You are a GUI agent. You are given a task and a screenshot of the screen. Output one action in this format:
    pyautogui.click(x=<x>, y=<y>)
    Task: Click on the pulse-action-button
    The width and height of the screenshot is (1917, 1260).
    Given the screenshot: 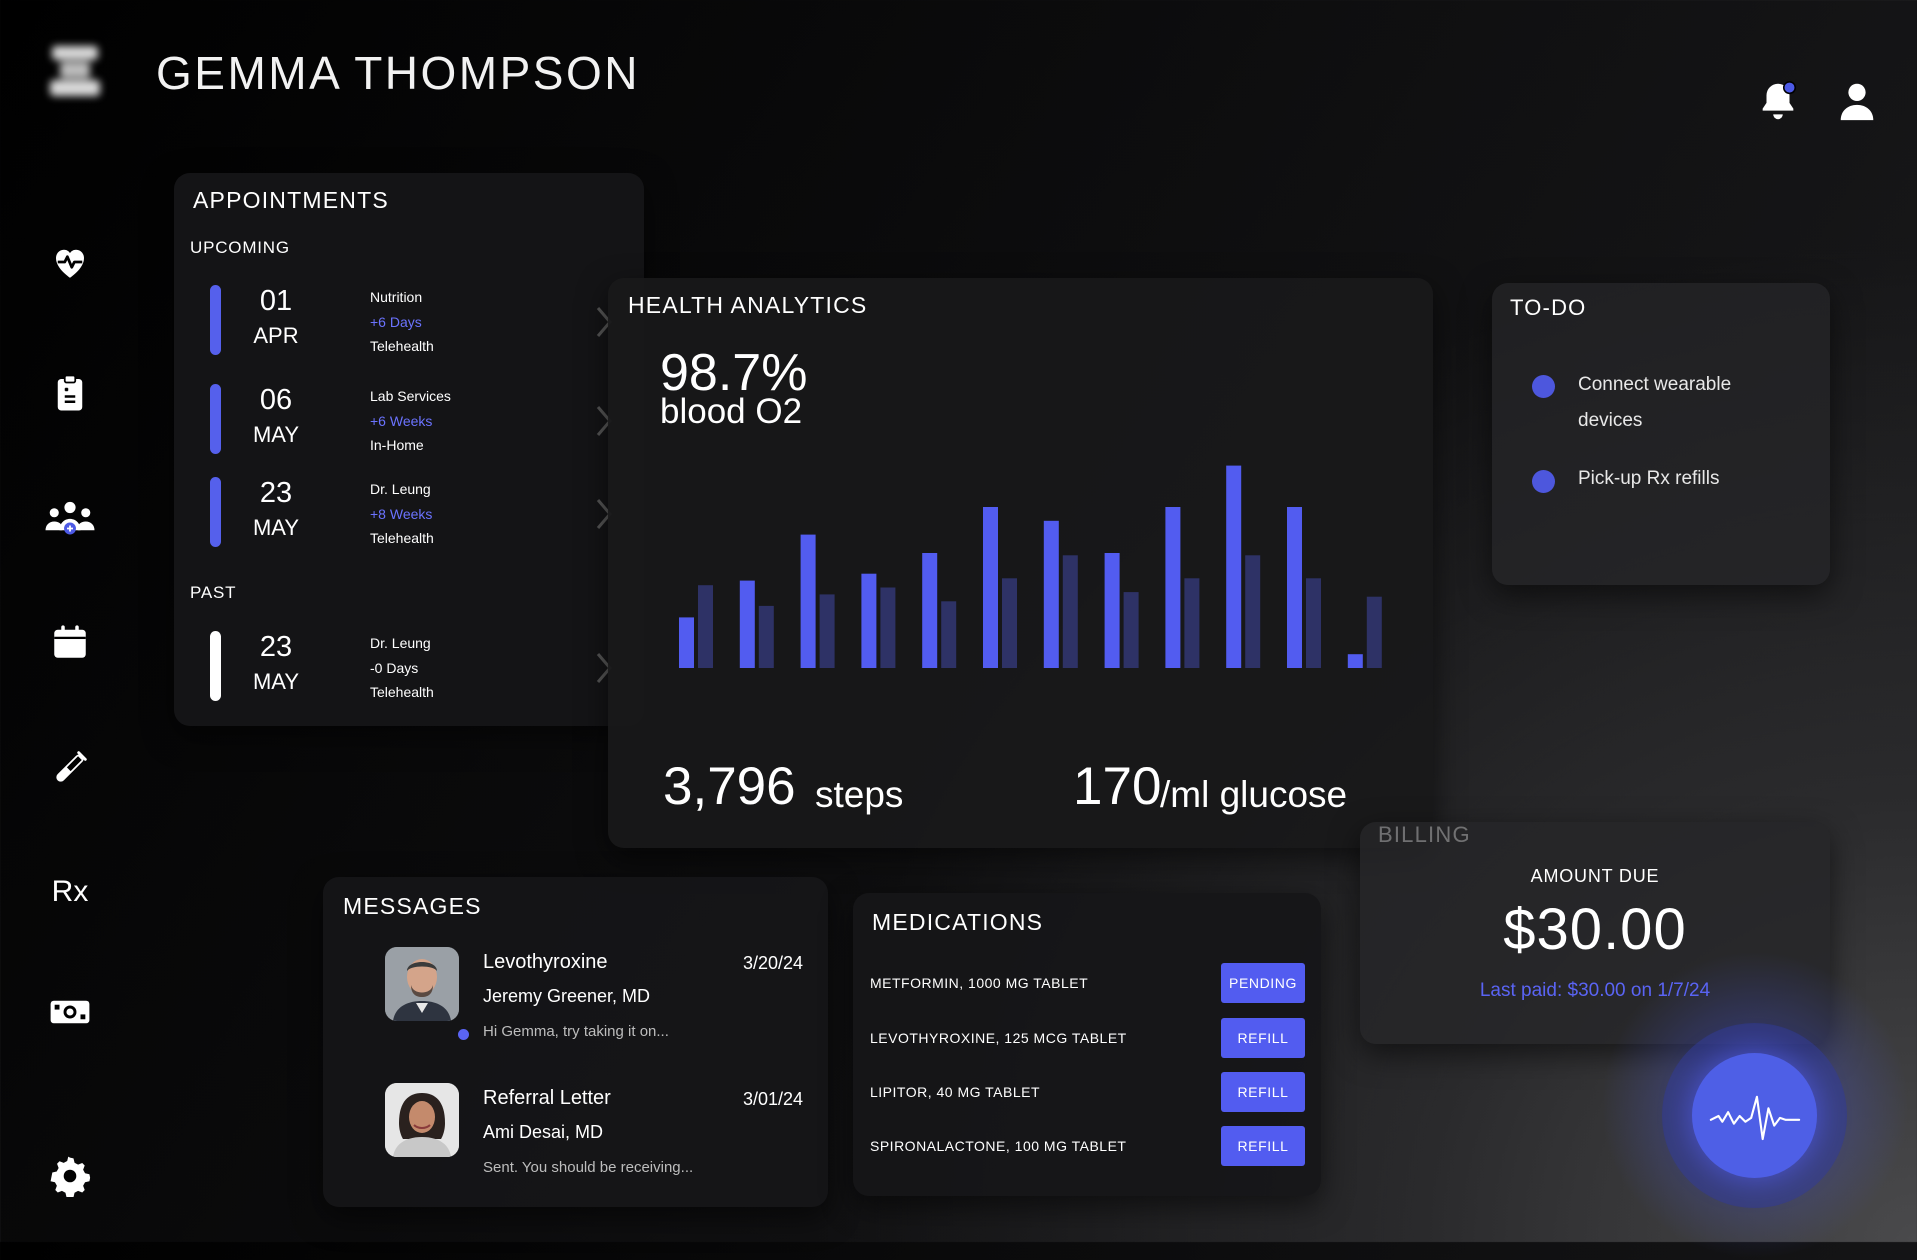 What is the action you would take?
    pyautogui.click(x=1754, y=1115)
    